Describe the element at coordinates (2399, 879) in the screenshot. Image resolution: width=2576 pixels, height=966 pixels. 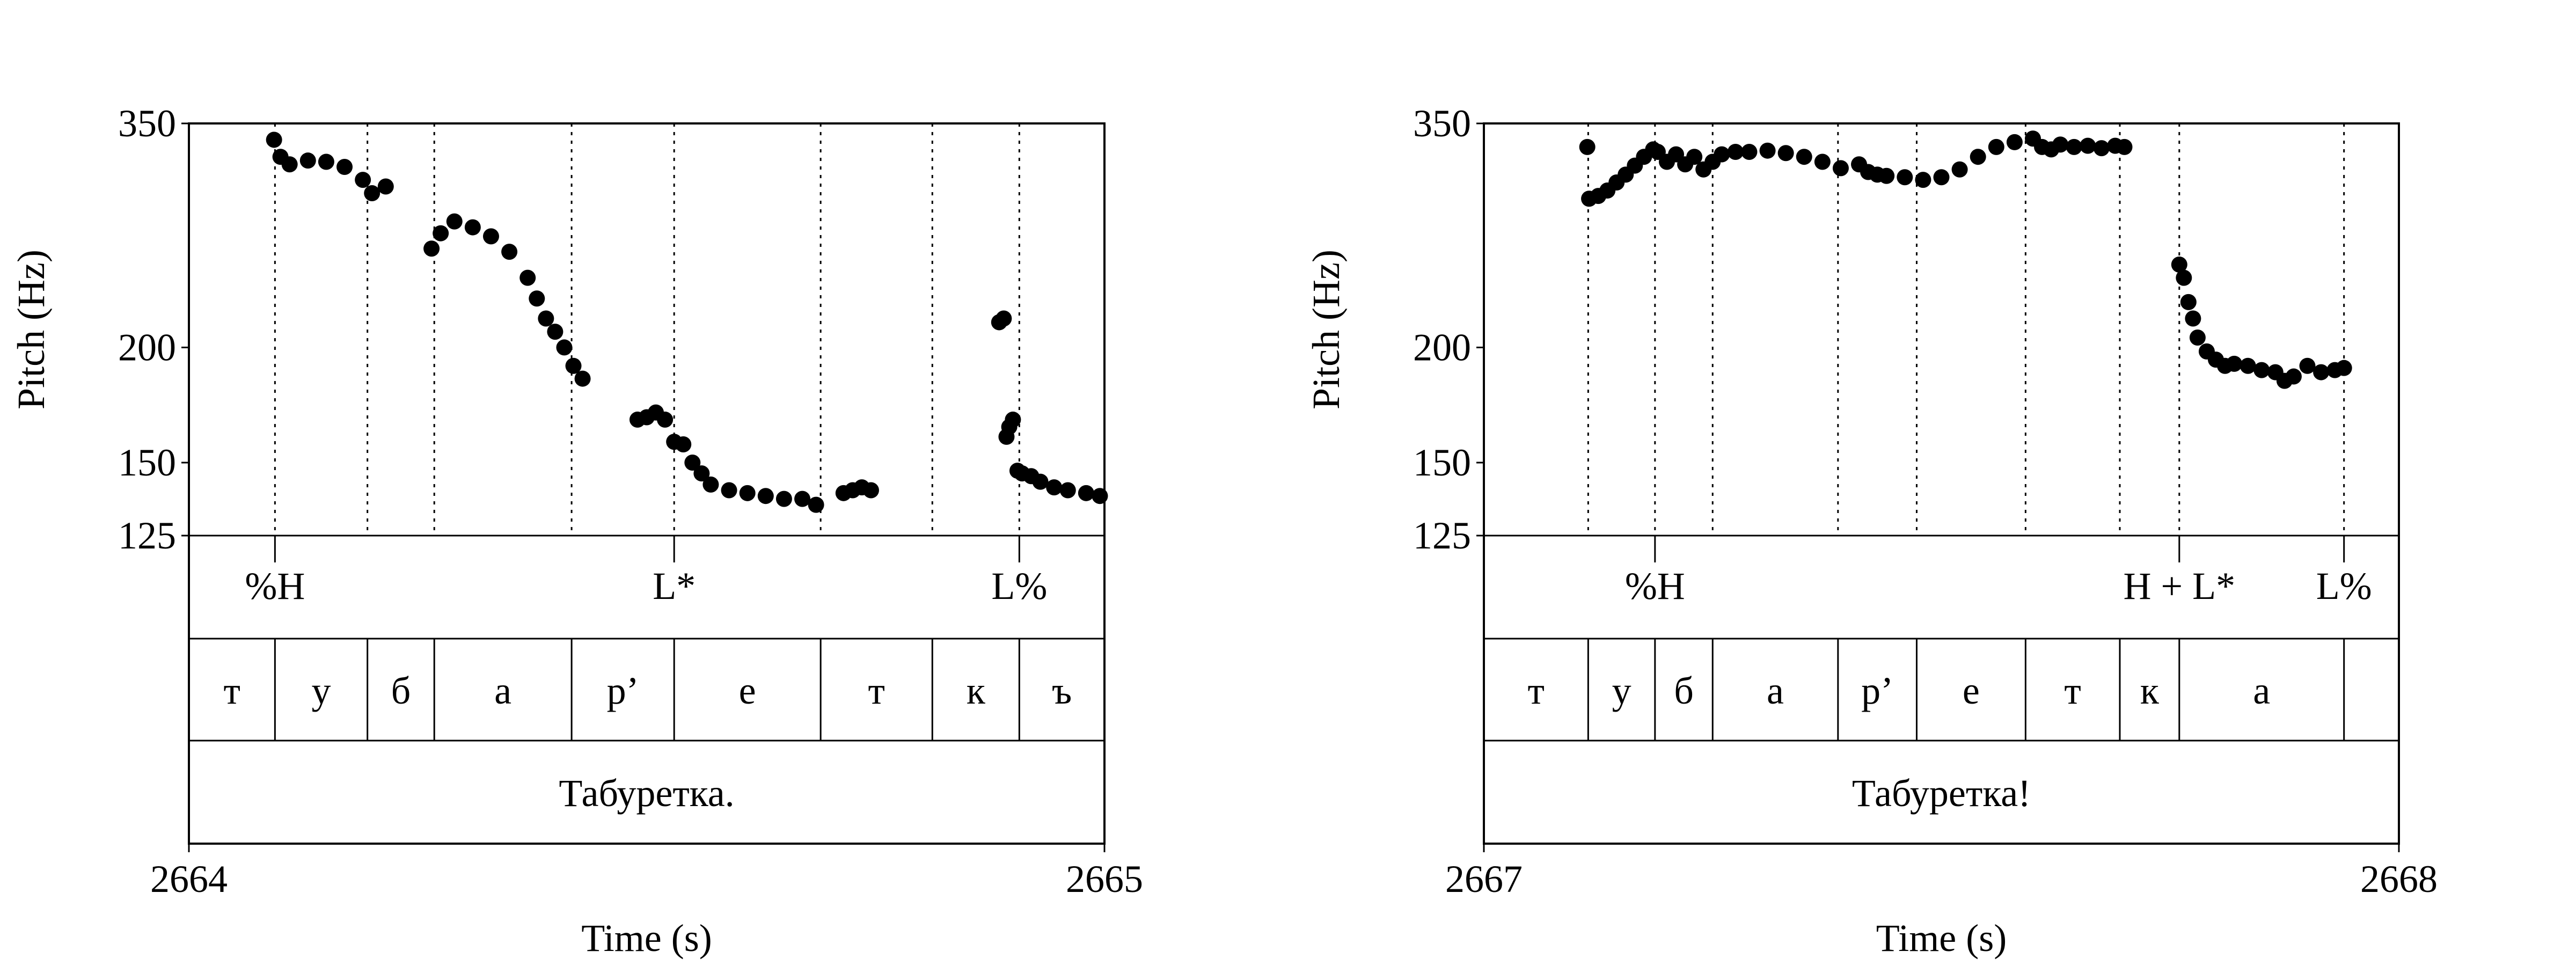
I see `x-tick-label: 2668` at that location.